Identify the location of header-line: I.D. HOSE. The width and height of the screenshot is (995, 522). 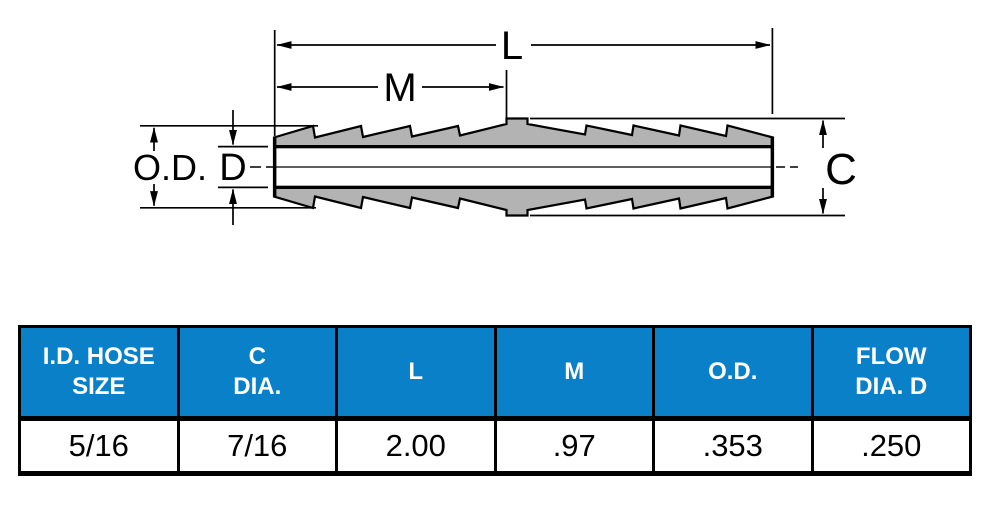
(98, 356).